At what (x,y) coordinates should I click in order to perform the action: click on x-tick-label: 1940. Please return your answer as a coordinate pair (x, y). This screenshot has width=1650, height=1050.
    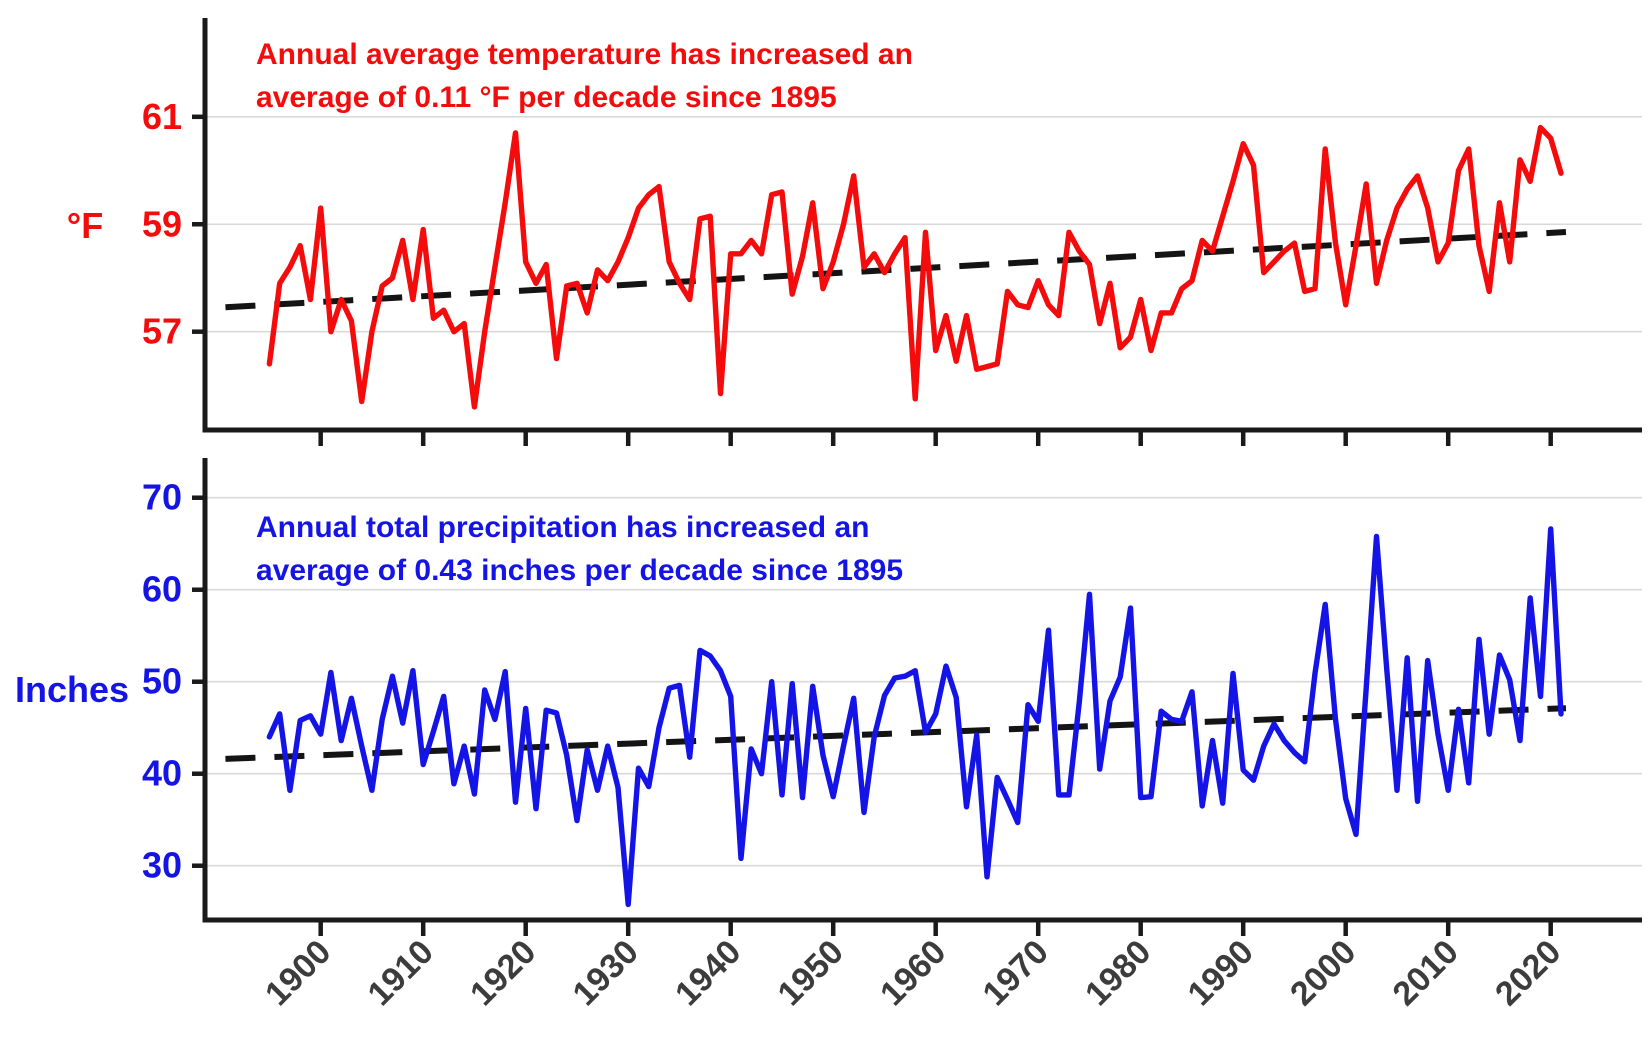
    Looking at the image, I should click on (708, 973).